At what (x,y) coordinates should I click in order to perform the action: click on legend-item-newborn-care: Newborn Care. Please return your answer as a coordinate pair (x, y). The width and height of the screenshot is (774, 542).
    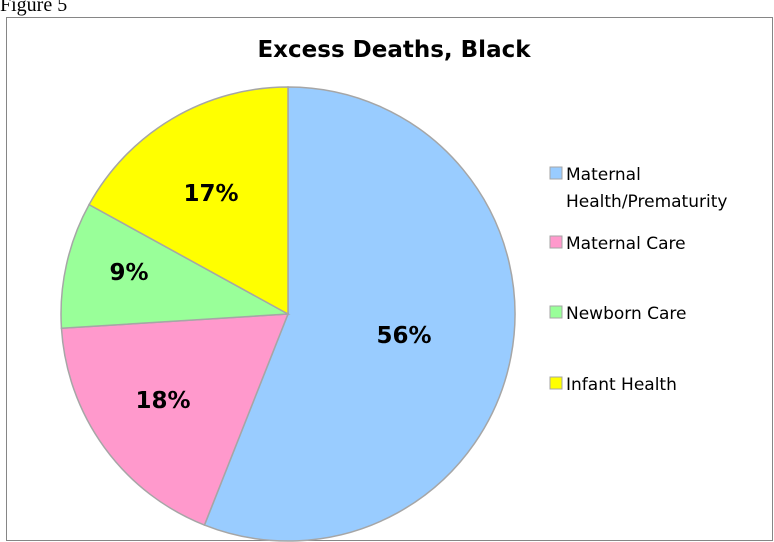
    Looking at the image, I should click on (618, 314).